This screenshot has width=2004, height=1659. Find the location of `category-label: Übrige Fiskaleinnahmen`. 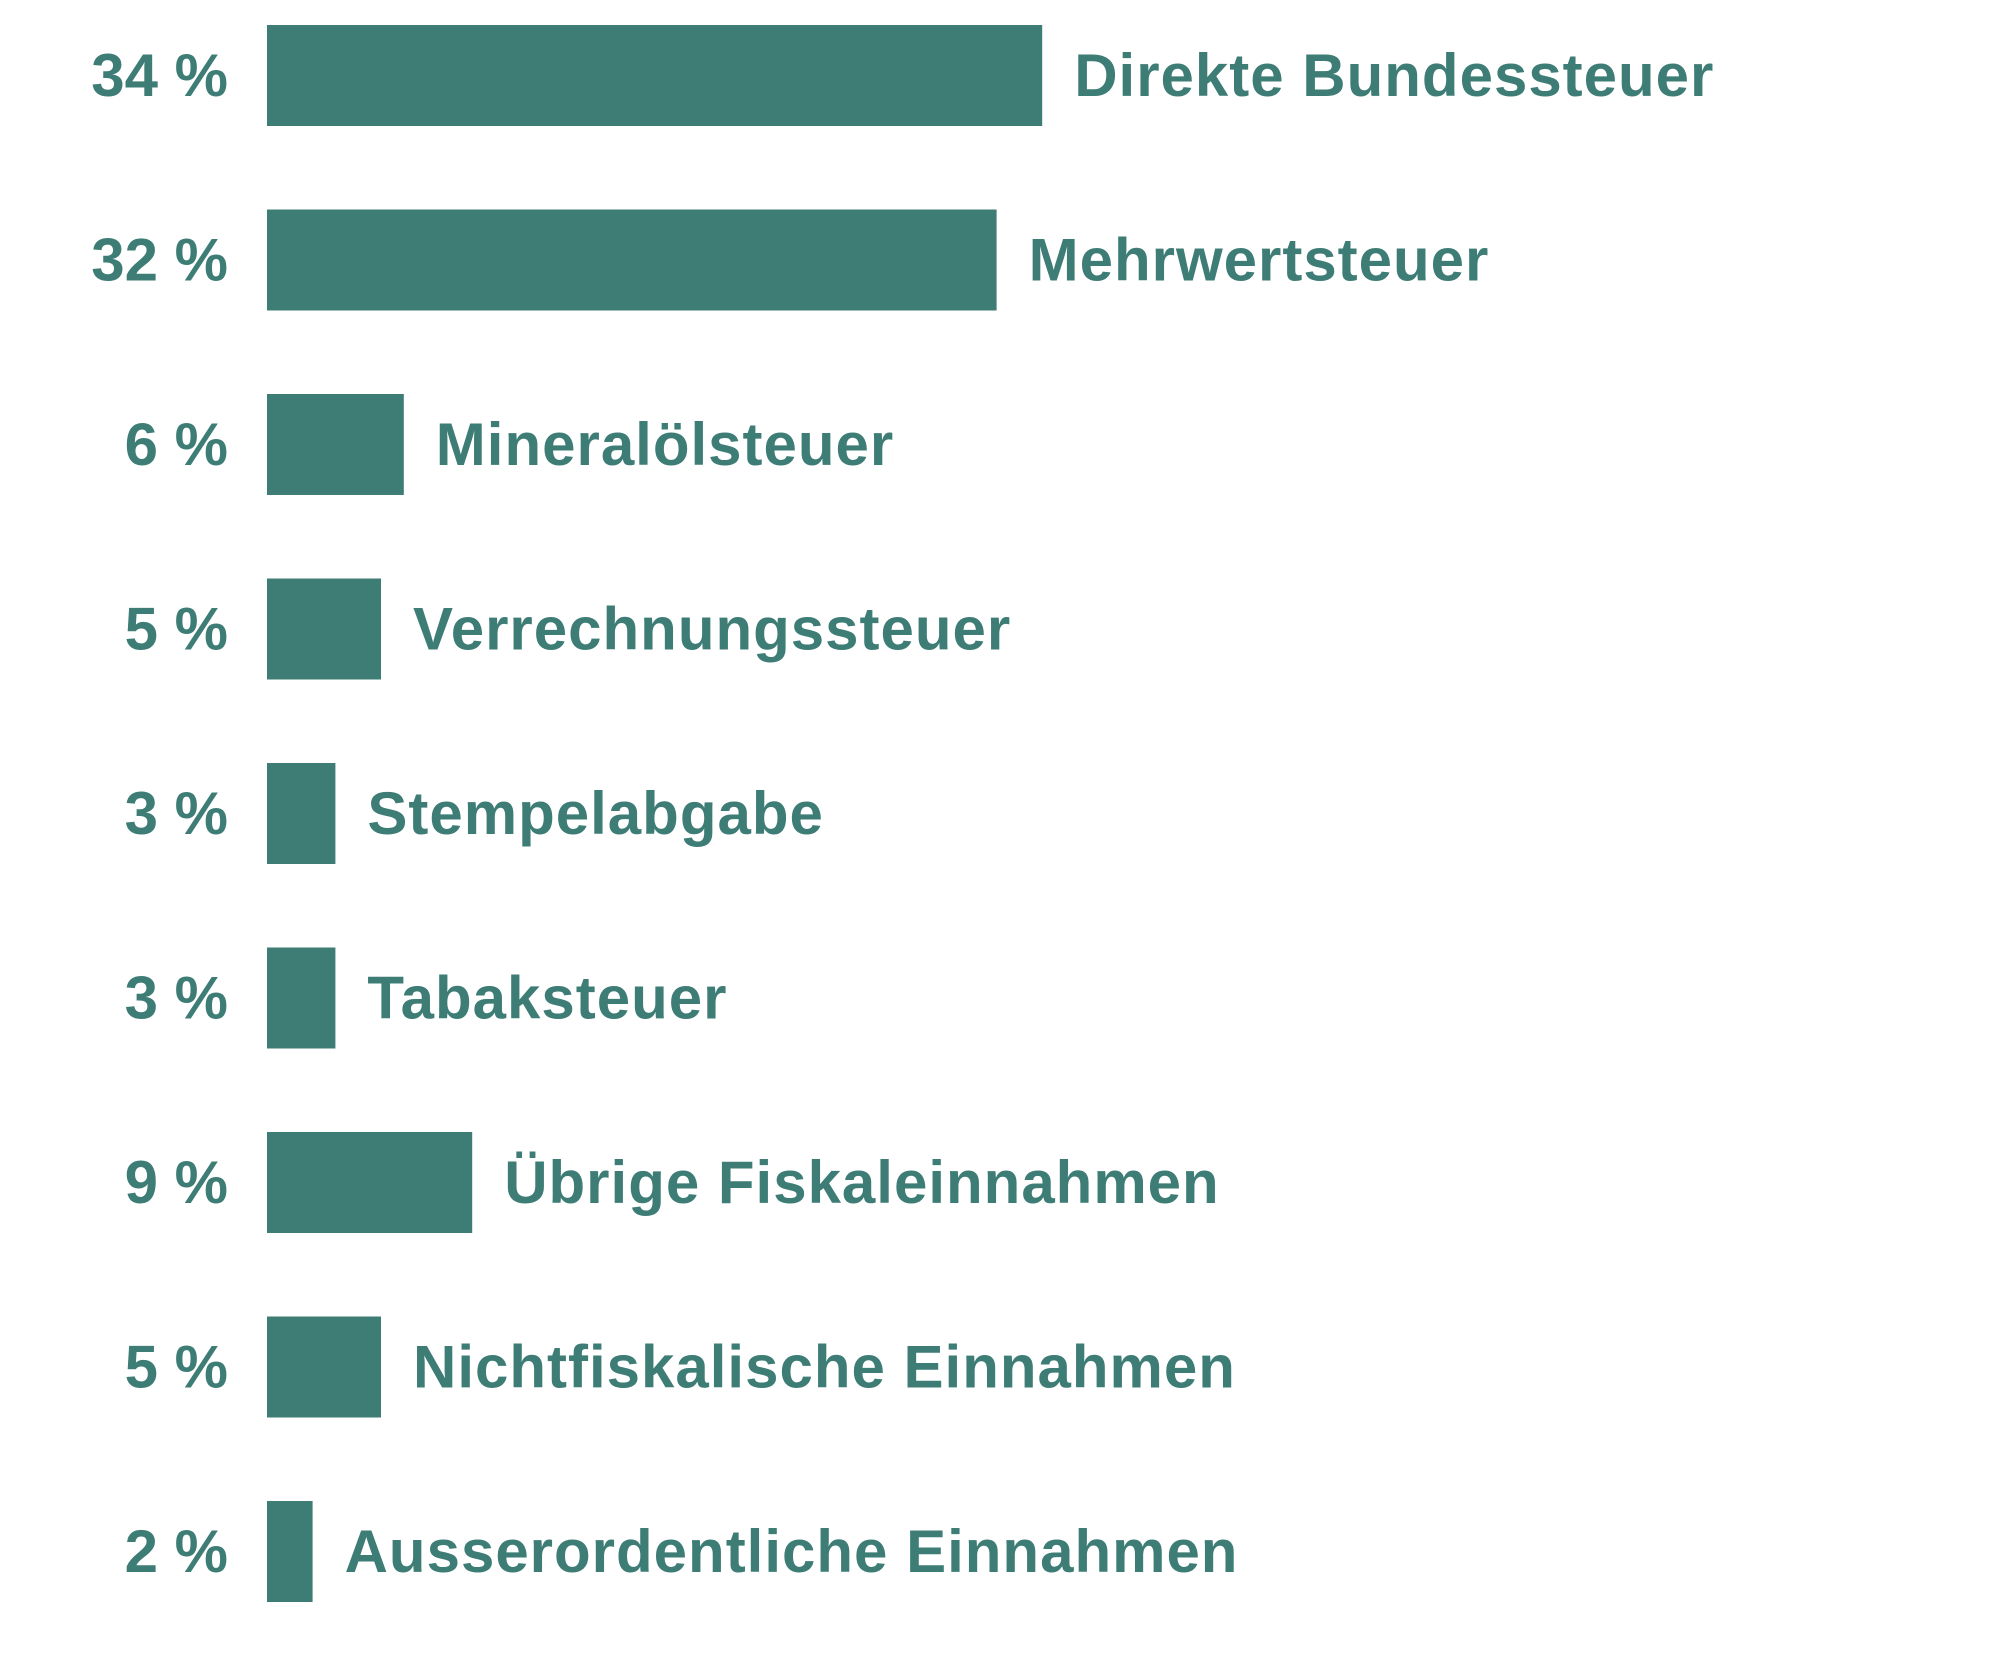

category-label: Übrige Fiskaleinnahmen is located at coordinates (862, 1182).